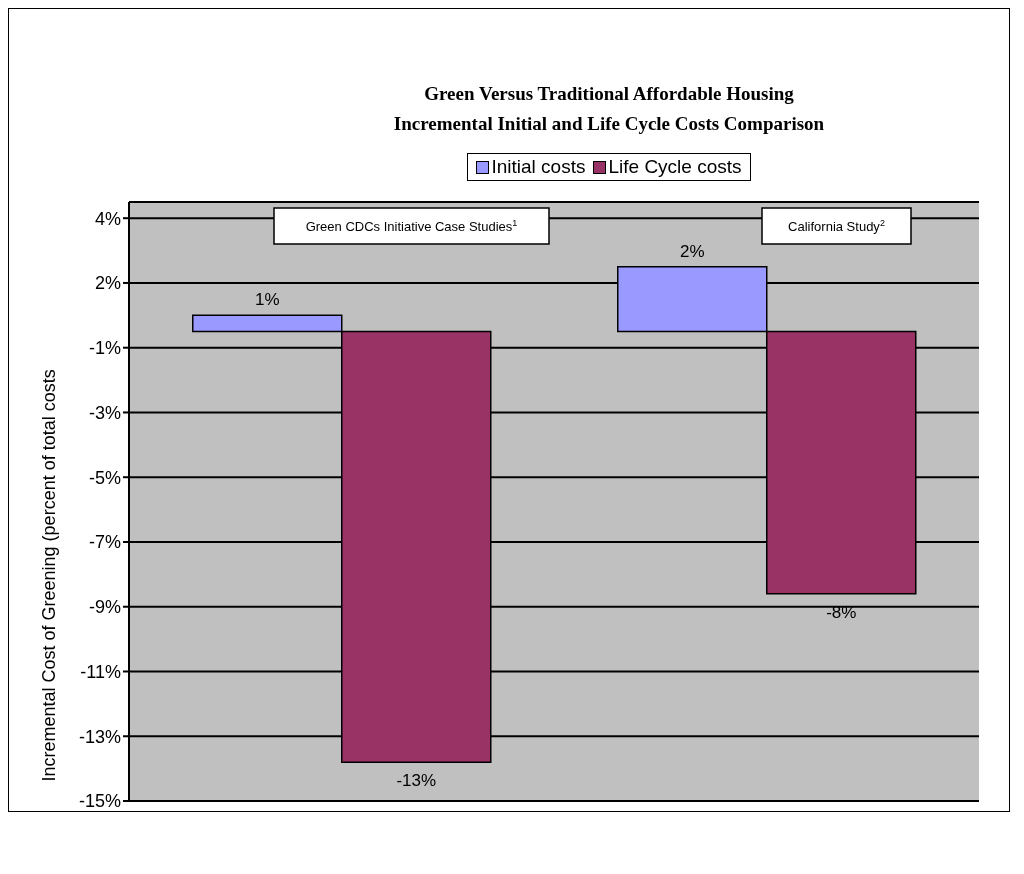 This screenshot has width=1024, height=874. I want to click on y-tick-label: -5%, so click(104, 477).